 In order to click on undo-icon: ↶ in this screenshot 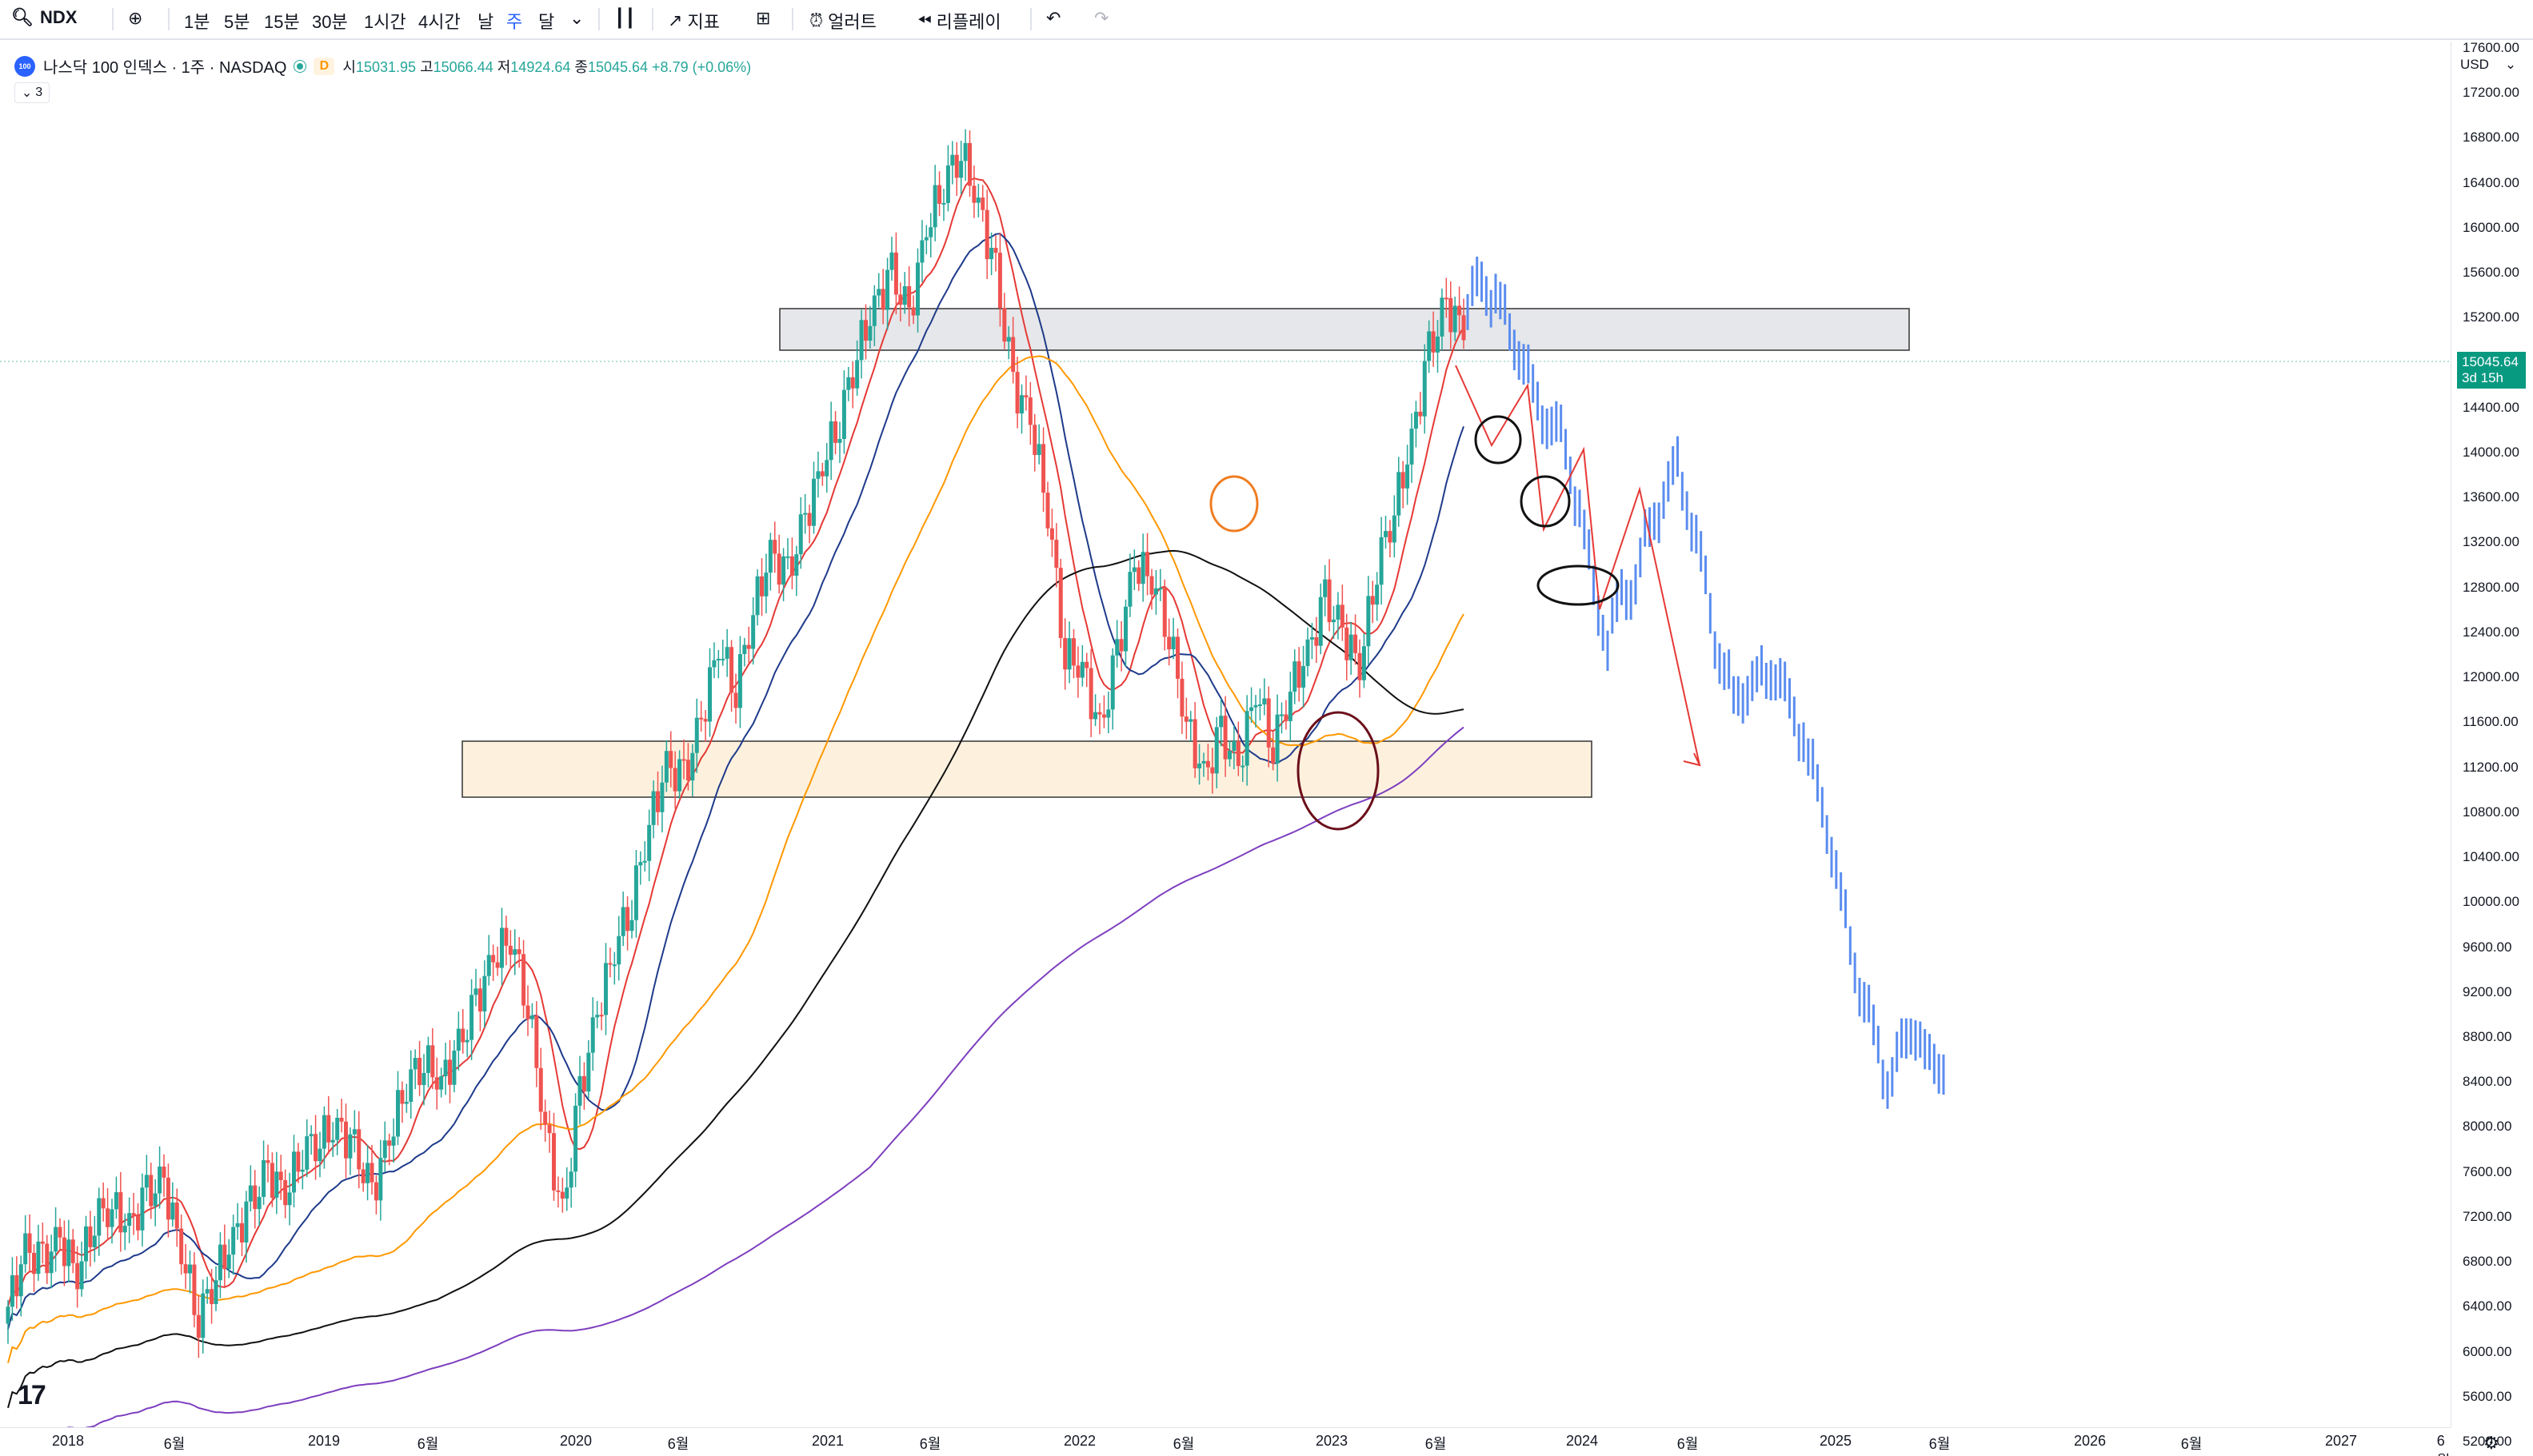, I will do `click(1053, 18)`.